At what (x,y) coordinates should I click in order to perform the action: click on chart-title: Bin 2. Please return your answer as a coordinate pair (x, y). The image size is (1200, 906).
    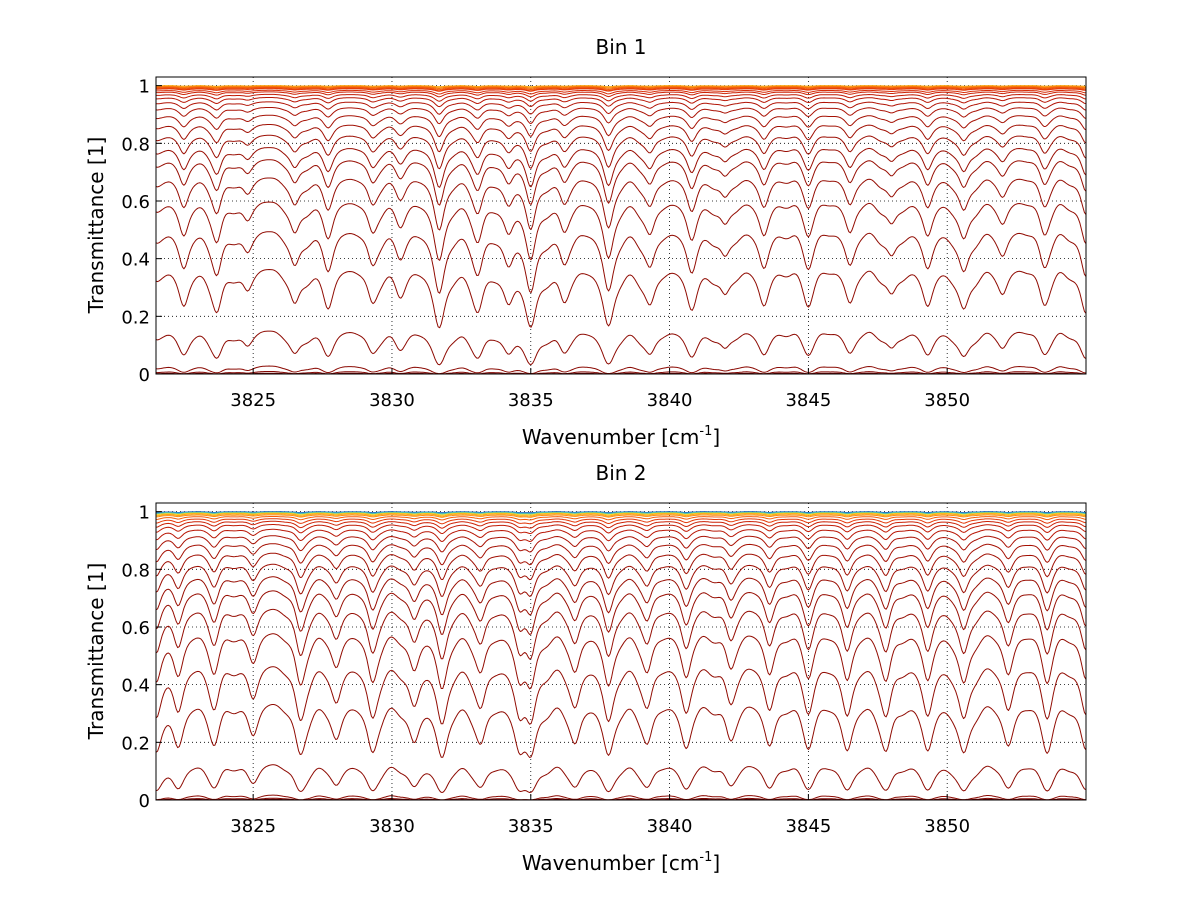
    Looking at the image, I should click on (620, 473).